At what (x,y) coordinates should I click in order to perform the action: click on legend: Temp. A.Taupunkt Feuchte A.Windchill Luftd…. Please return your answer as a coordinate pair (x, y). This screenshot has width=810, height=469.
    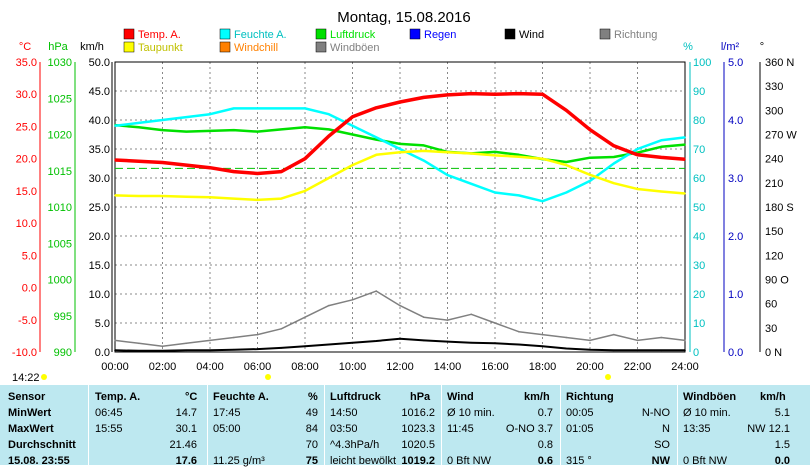
    Looking at the image, I should click on (390, 41).